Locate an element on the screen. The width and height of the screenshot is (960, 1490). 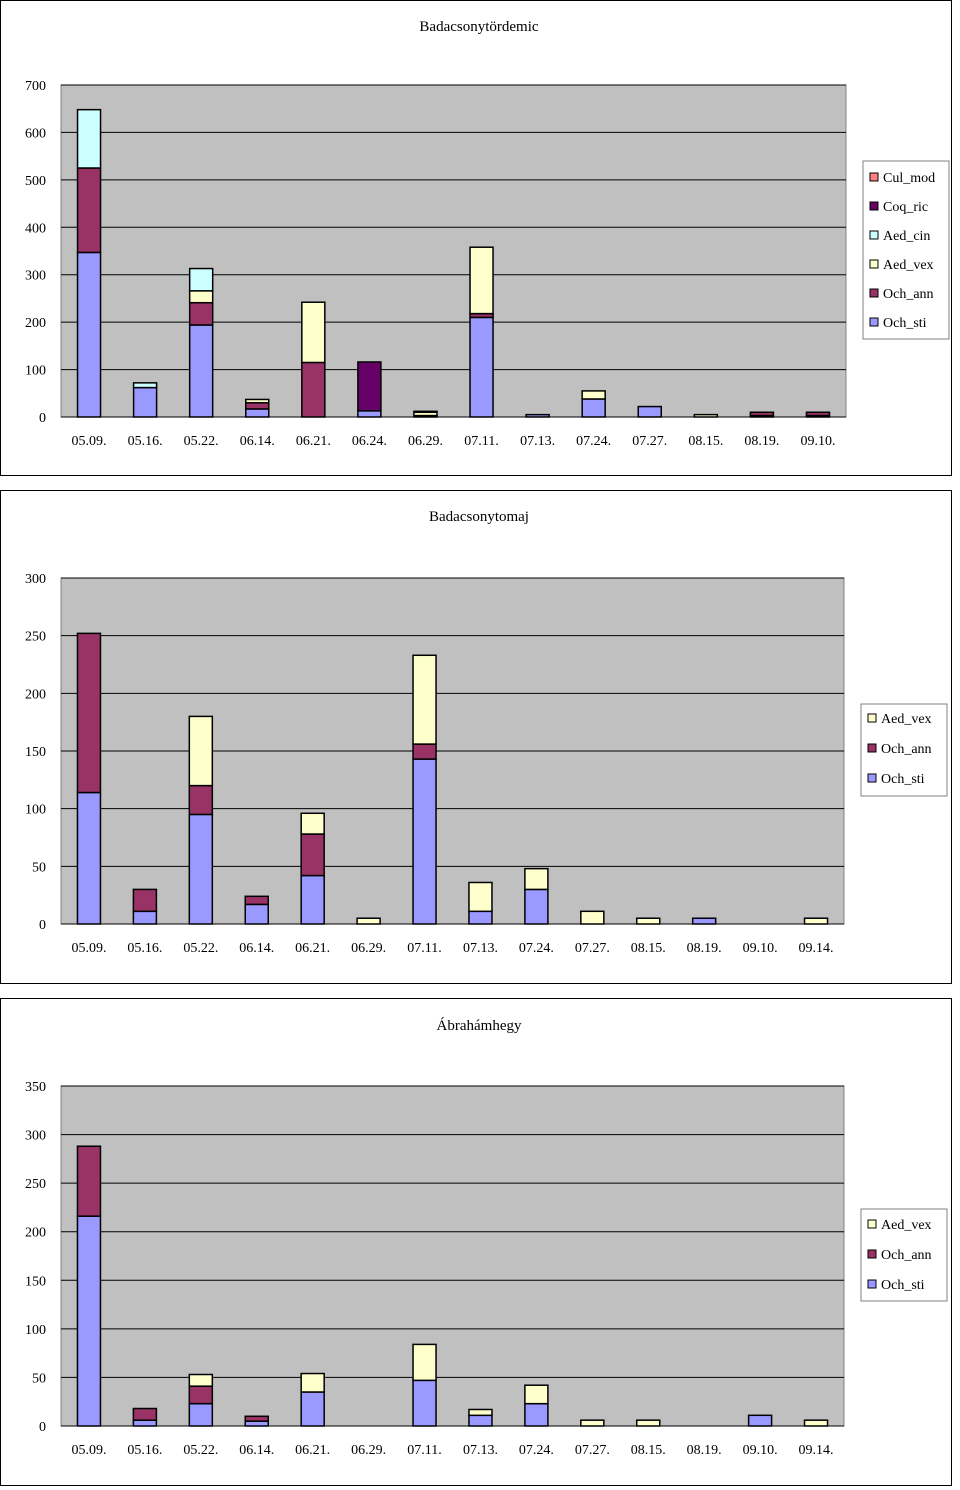
y-tick-label: 100 is located at coordinates (35, 810).